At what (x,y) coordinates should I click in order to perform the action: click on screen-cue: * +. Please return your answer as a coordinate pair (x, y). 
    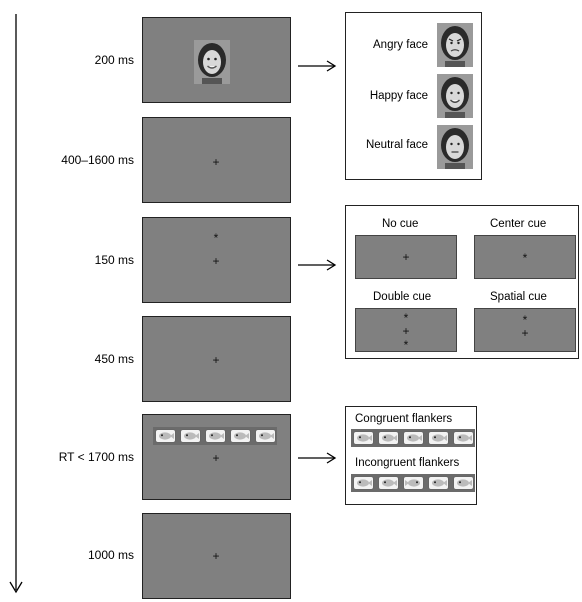
    Looking at the image, I should click on (216, 260).